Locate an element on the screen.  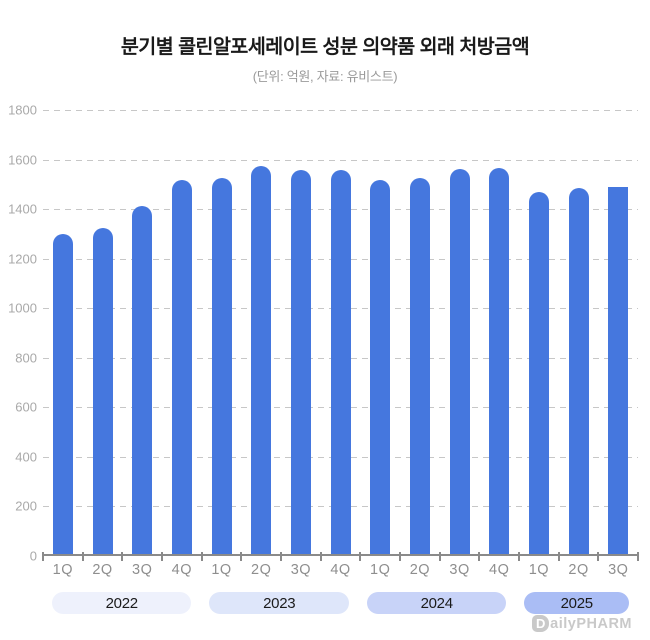
year-pill-2022: 2022 is located at coordinates (122, 603).